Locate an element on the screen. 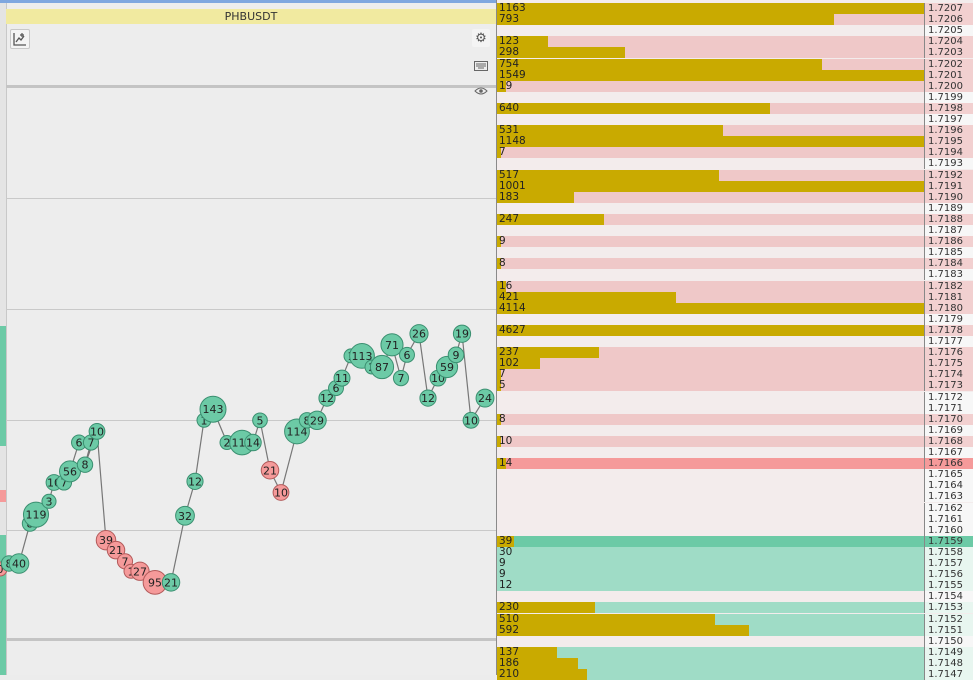  order-book-row: 1163 1.7207 is located at coordinates (735, 8).